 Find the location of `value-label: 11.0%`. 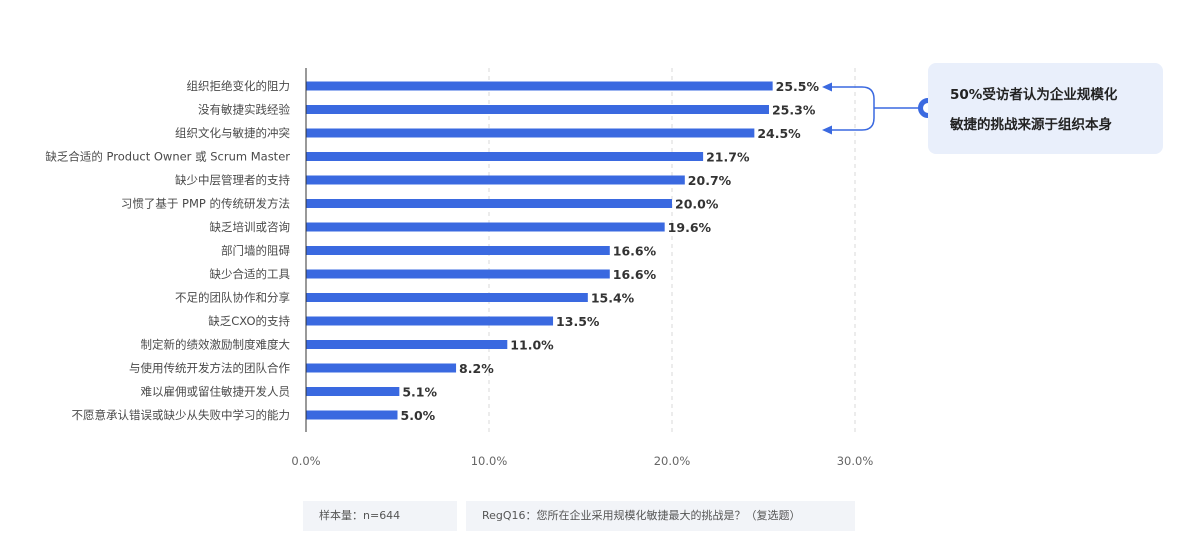

value-label: 11.0% is located at coordinates (532, 345).